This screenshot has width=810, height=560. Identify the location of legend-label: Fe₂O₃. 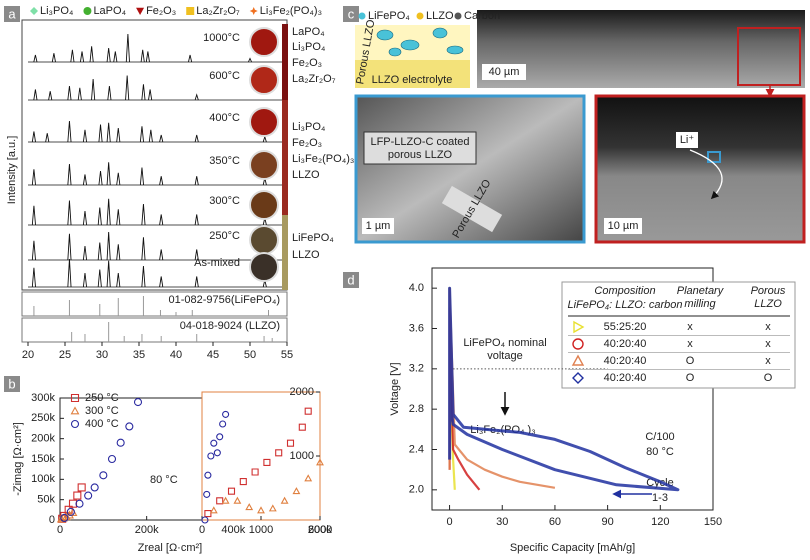
(161, 11).